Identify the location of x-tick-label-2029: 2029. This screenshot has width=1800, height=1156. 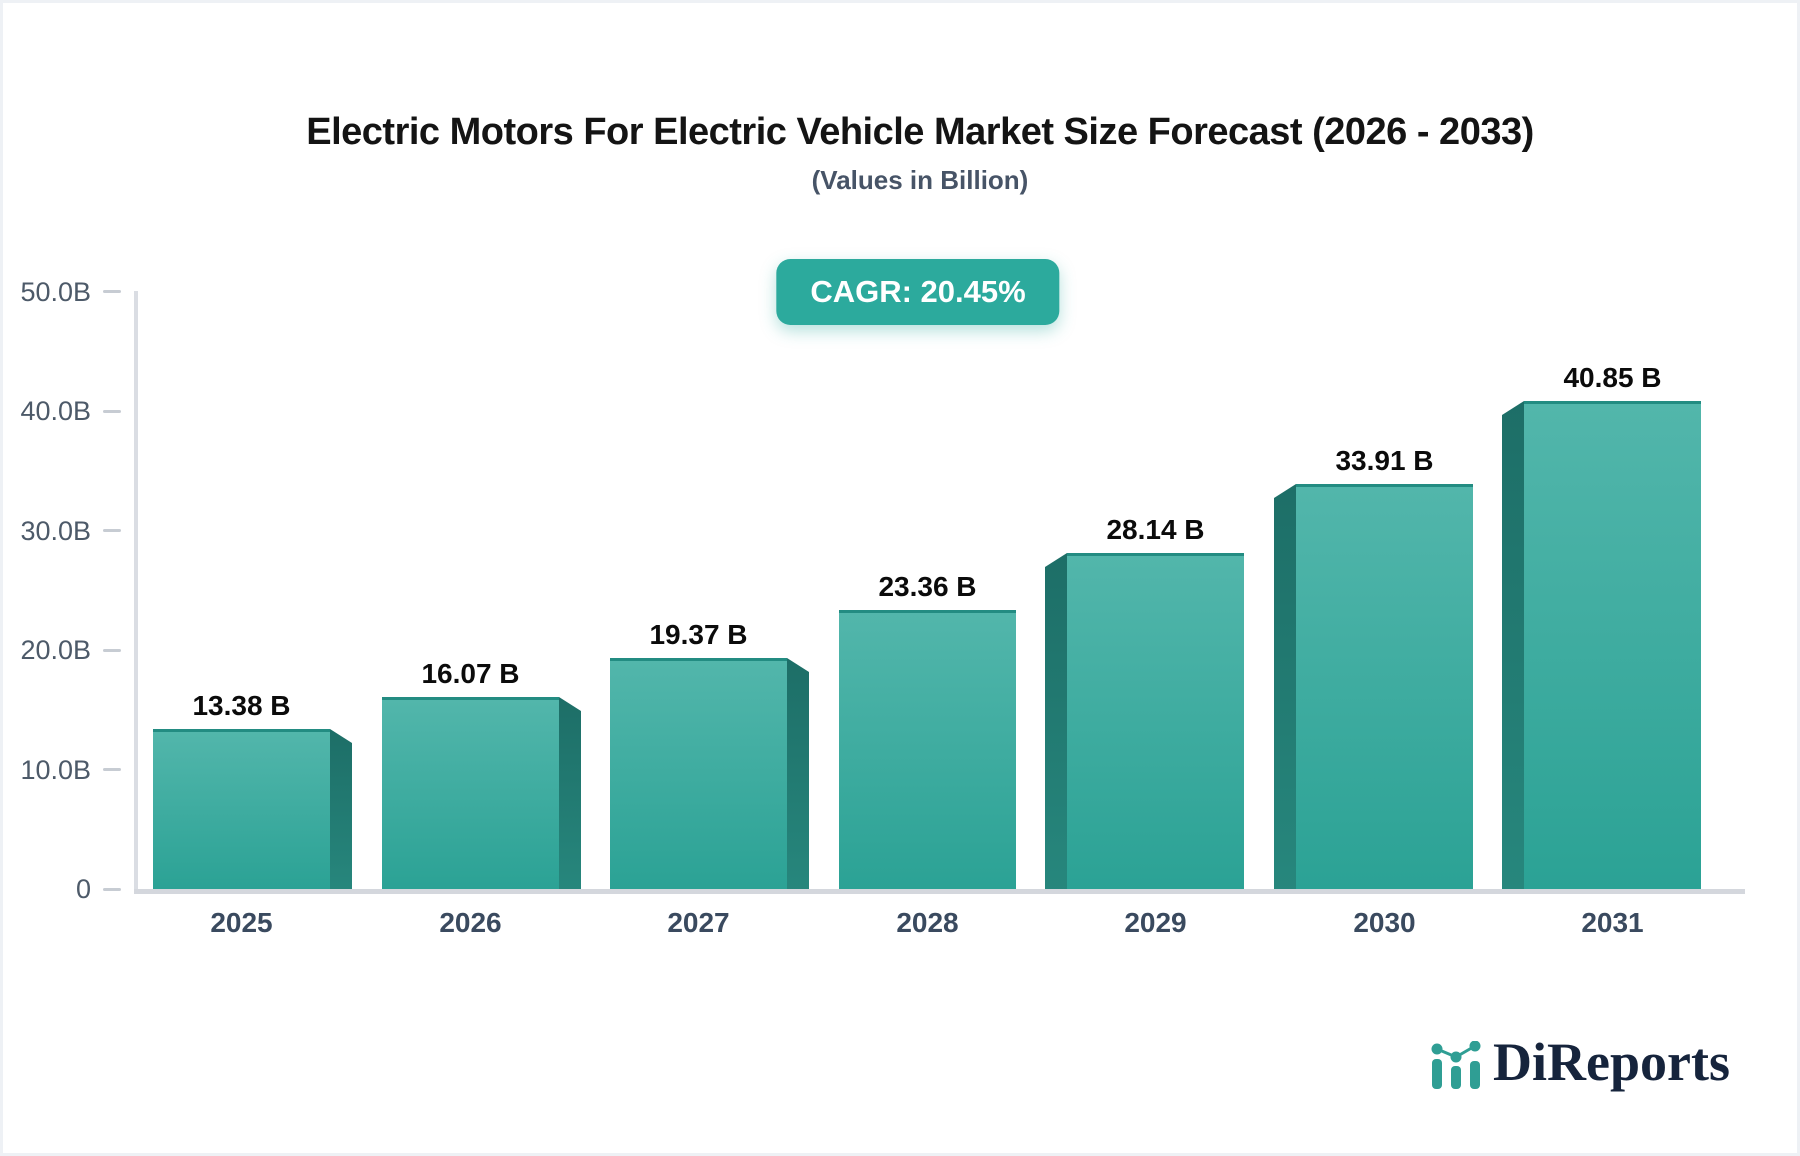
(1155, 922).